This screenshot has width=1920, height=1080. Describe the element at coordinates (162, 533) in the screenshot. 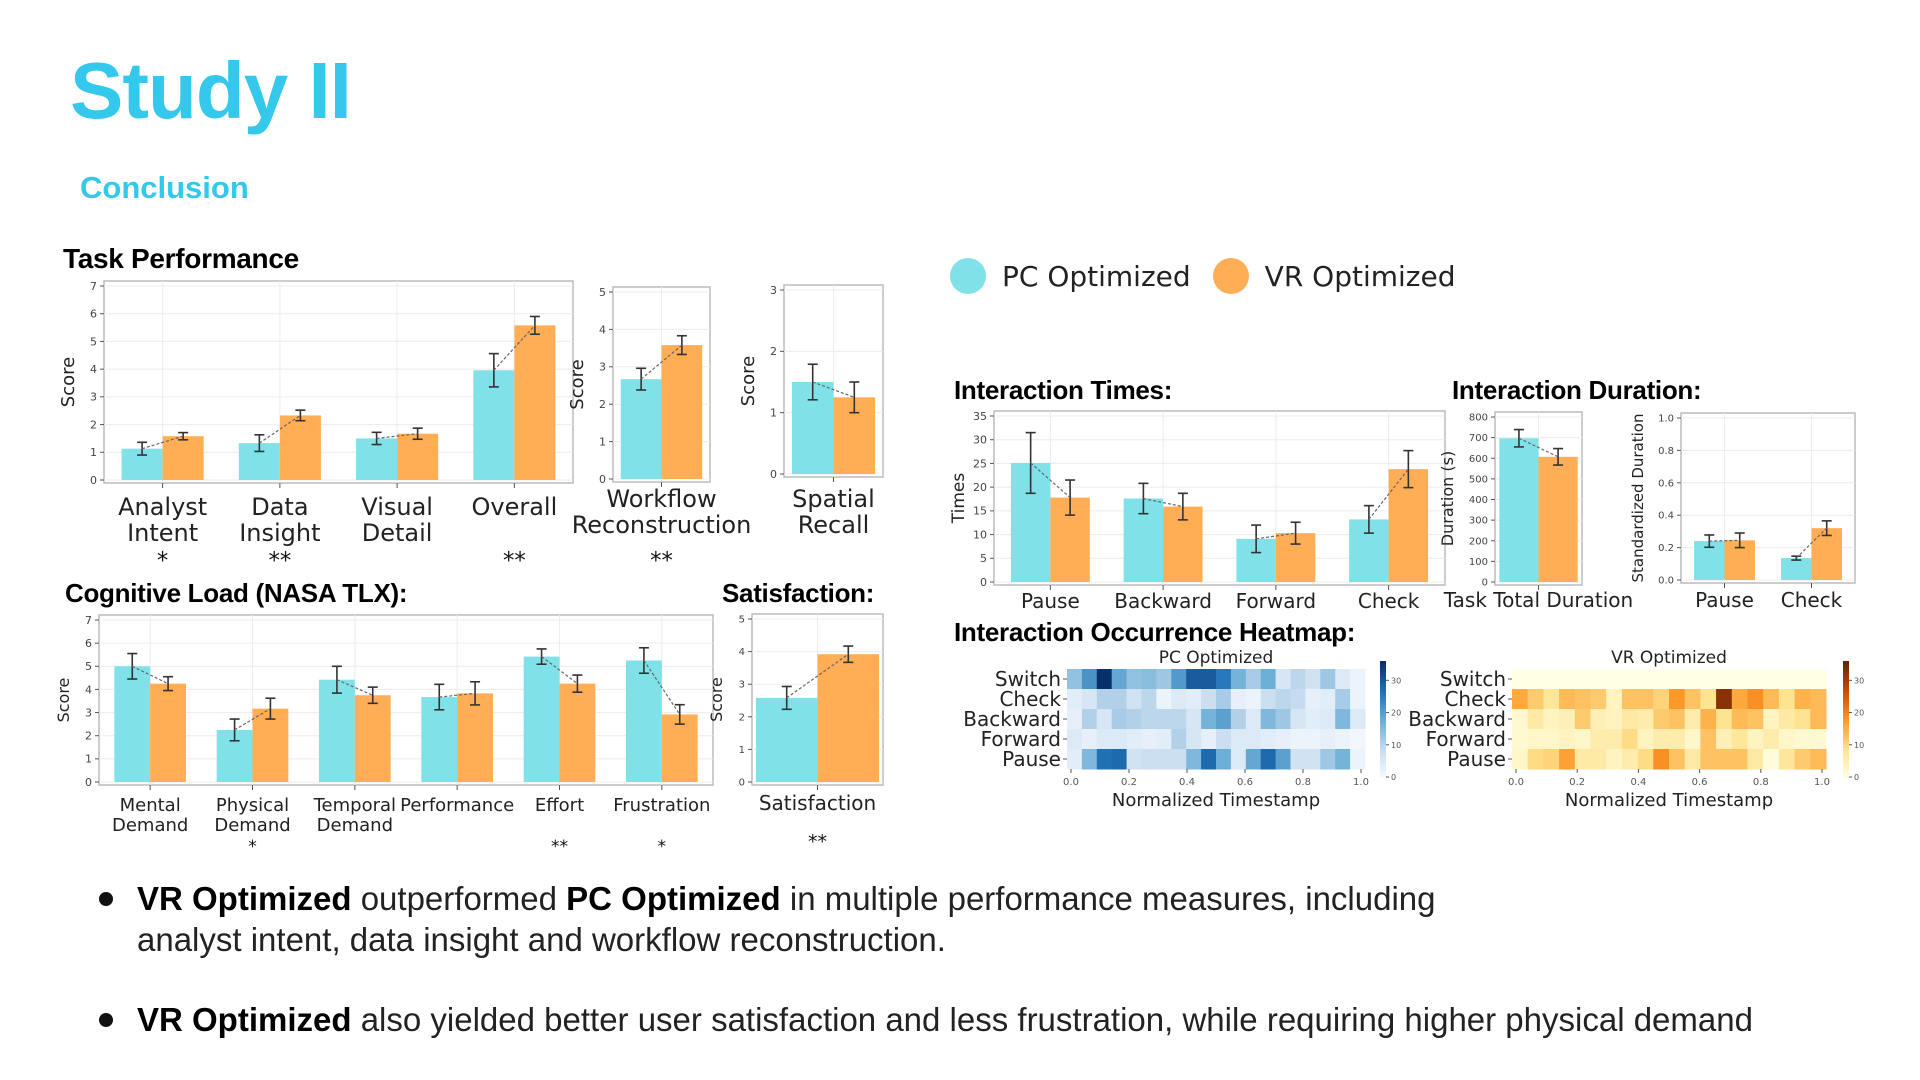

I see `x-category-label: Intent` at that location.